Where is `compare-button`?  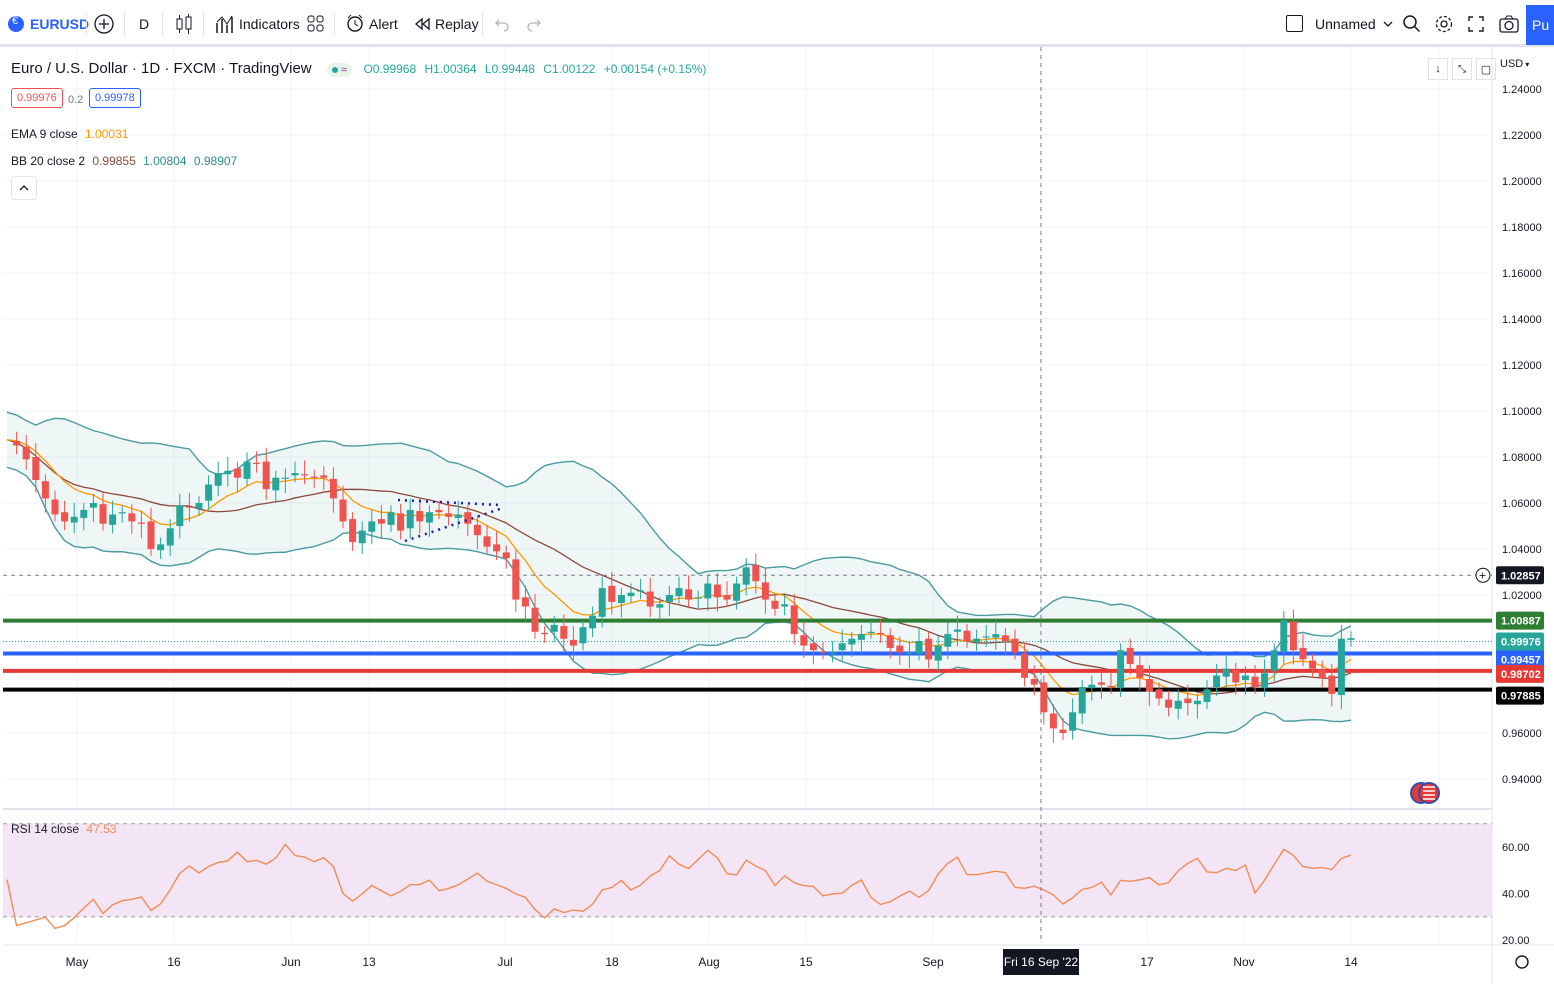 compare-button is located at coordinates (104, 23).